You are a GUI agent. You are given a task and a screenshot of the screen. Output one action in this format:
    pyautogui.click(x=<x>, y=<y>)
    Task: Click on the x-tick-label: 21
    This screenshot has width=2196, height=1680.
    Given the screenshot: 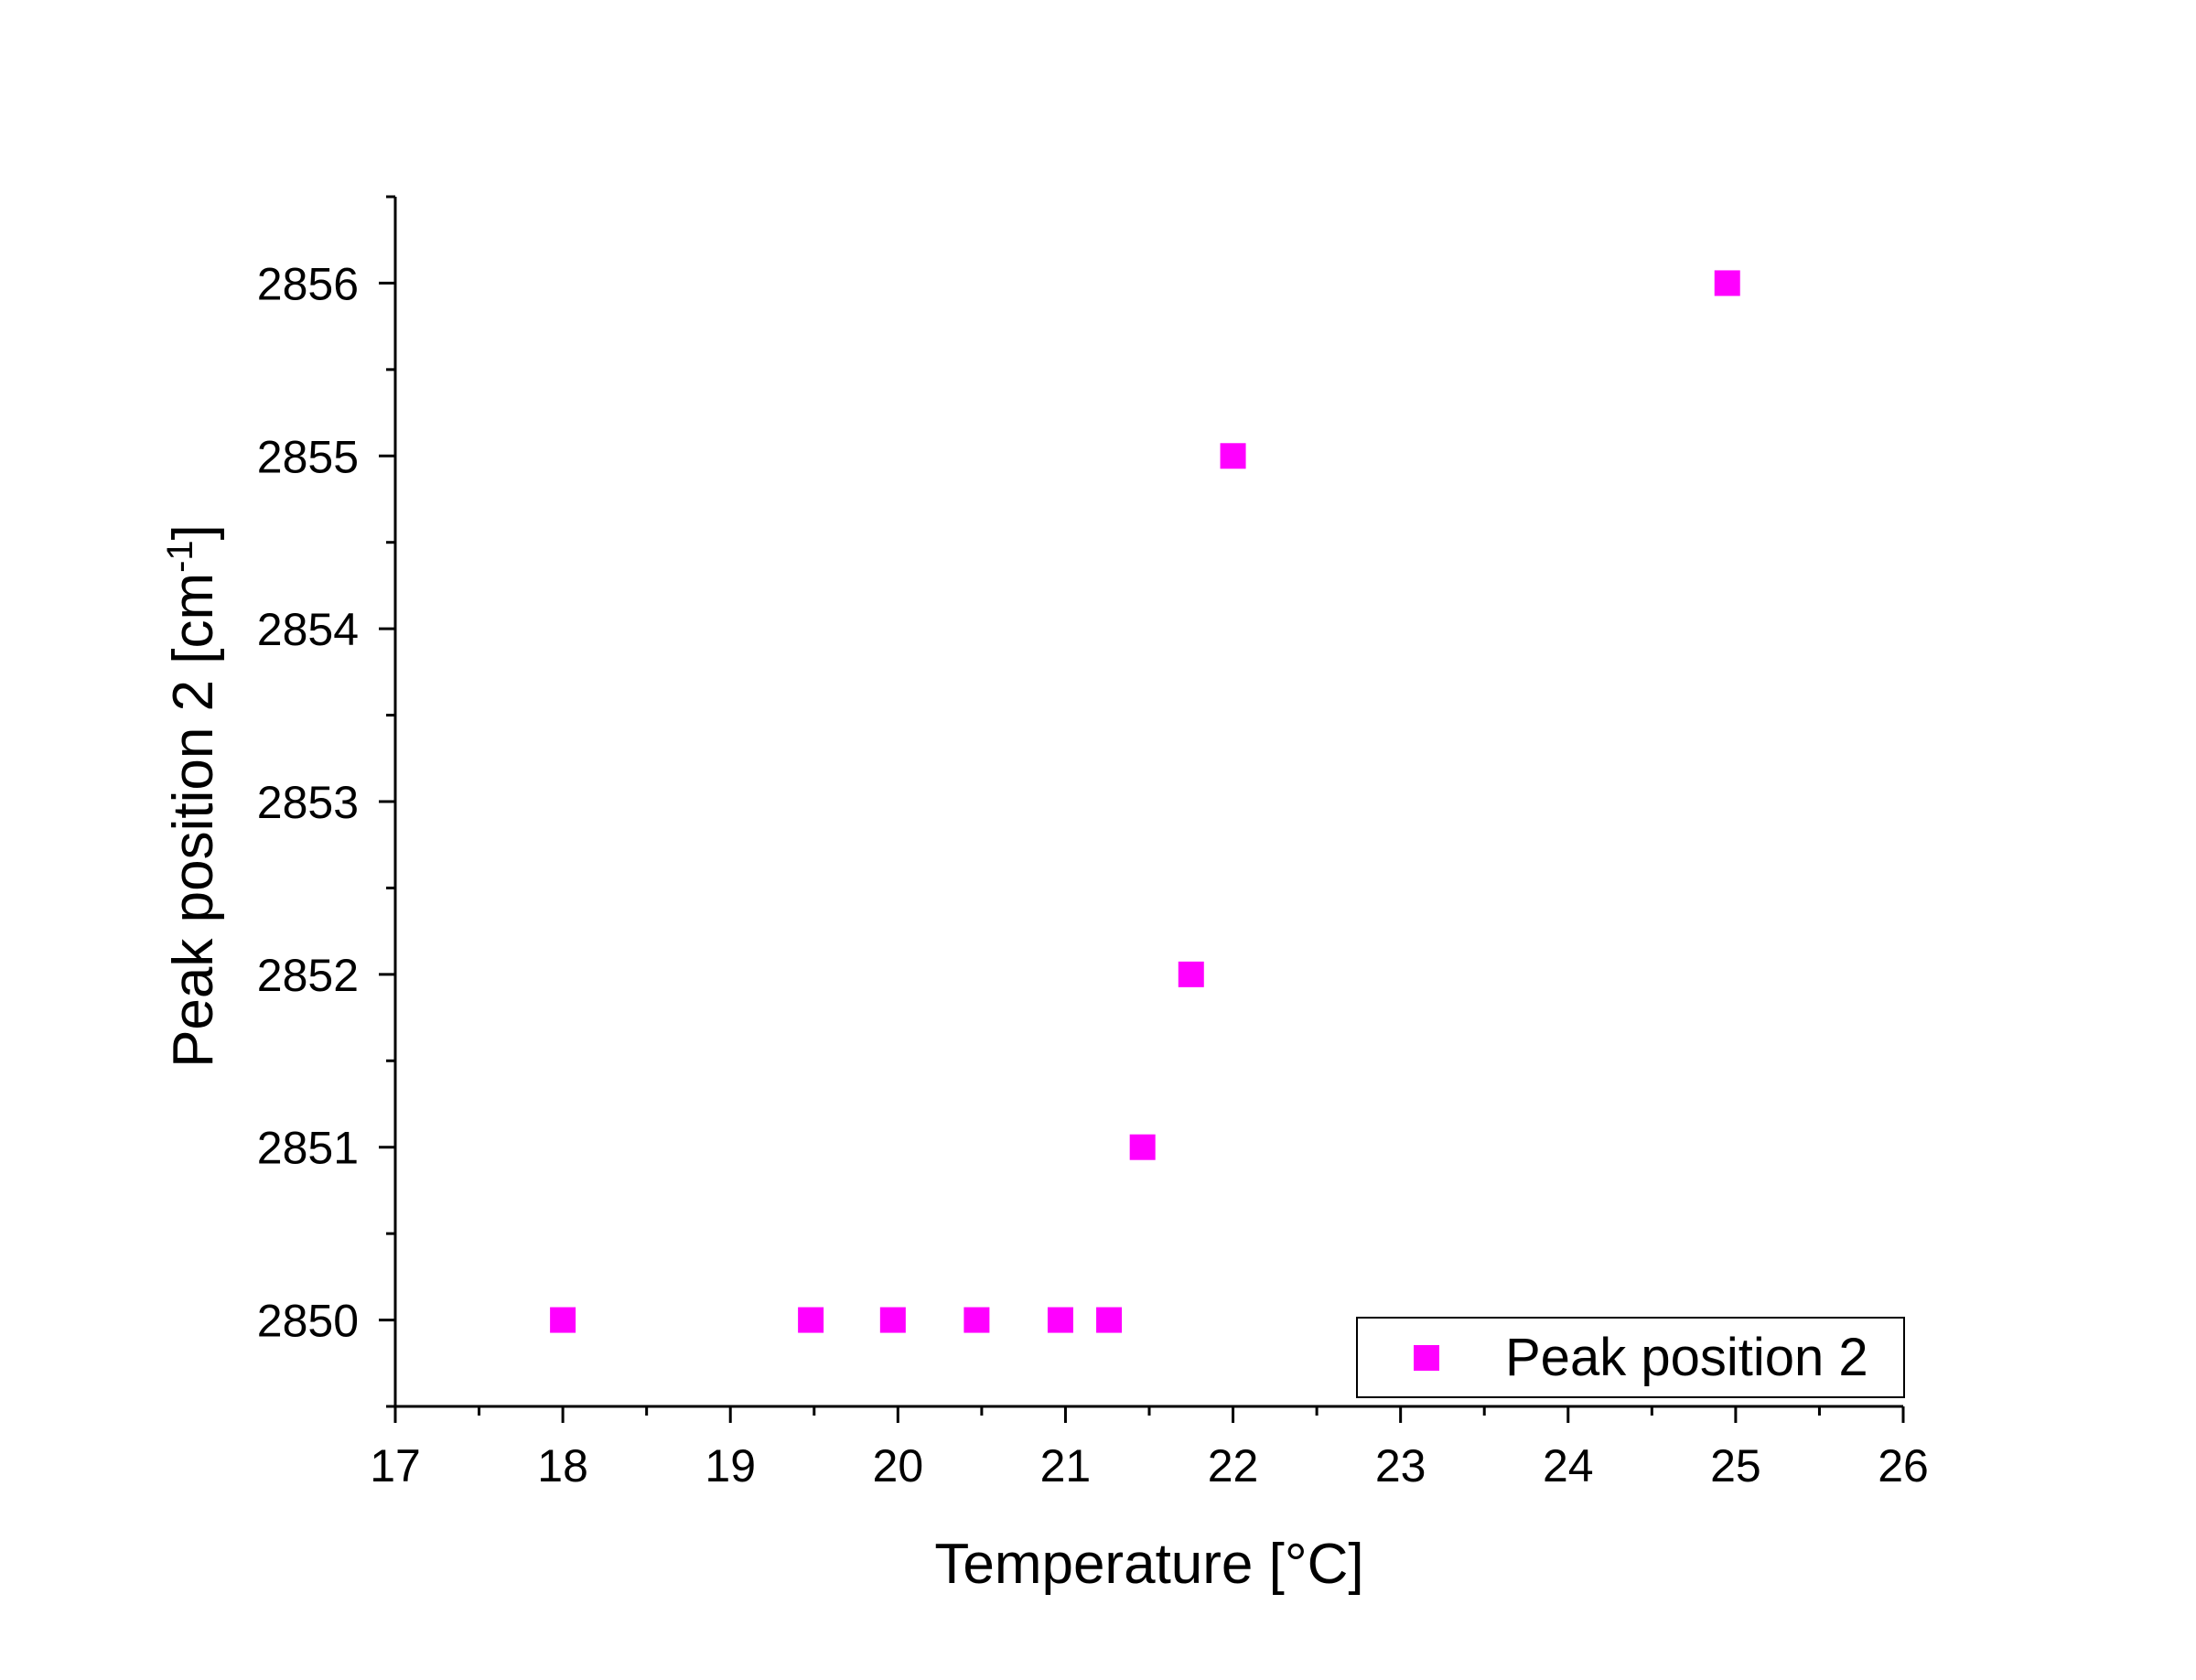 What is the action you would take?
    pyautogui.click(x=1066, y=1466)
    